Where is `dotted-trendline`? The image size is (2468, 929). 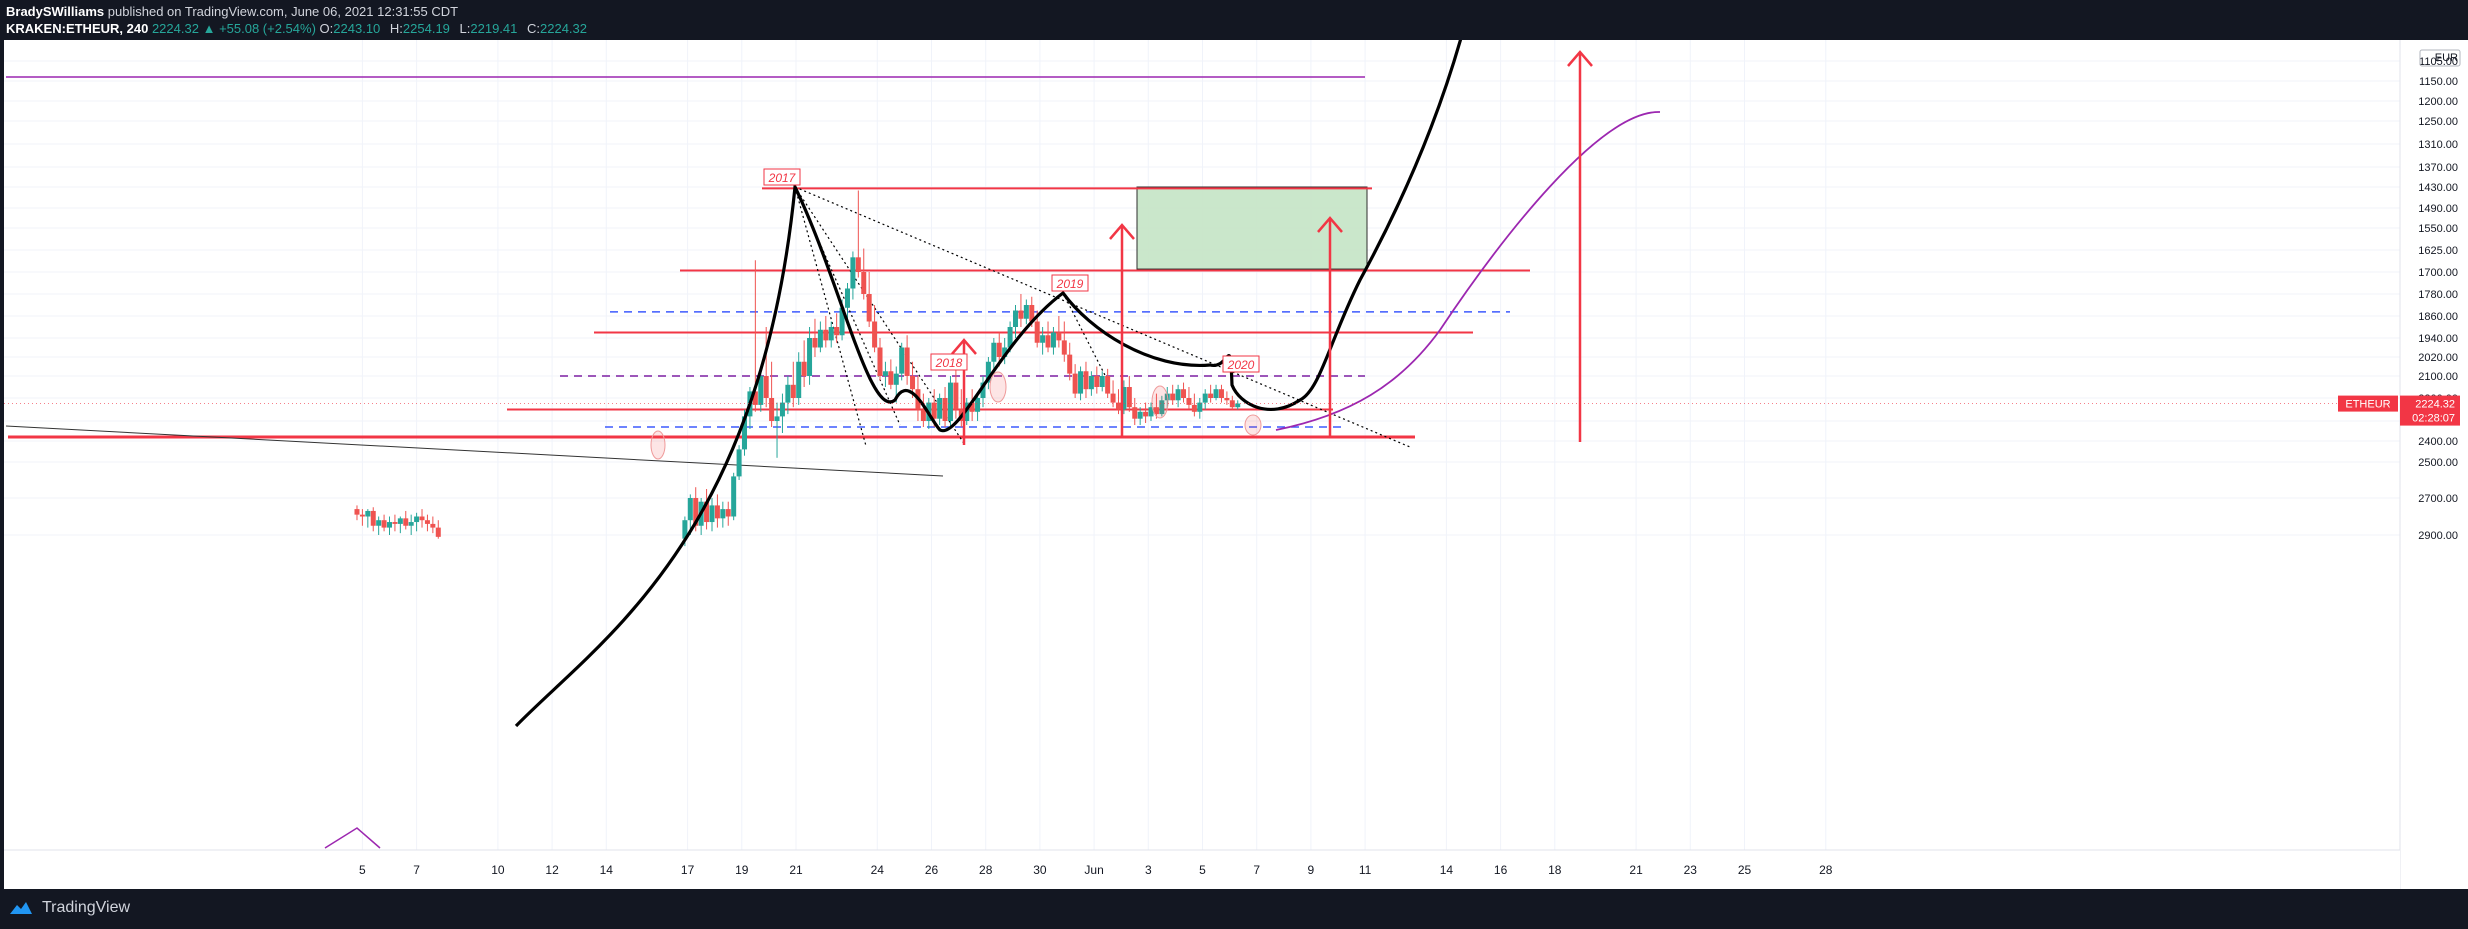
dotted-trendline is located at coordinates (1102, 317).